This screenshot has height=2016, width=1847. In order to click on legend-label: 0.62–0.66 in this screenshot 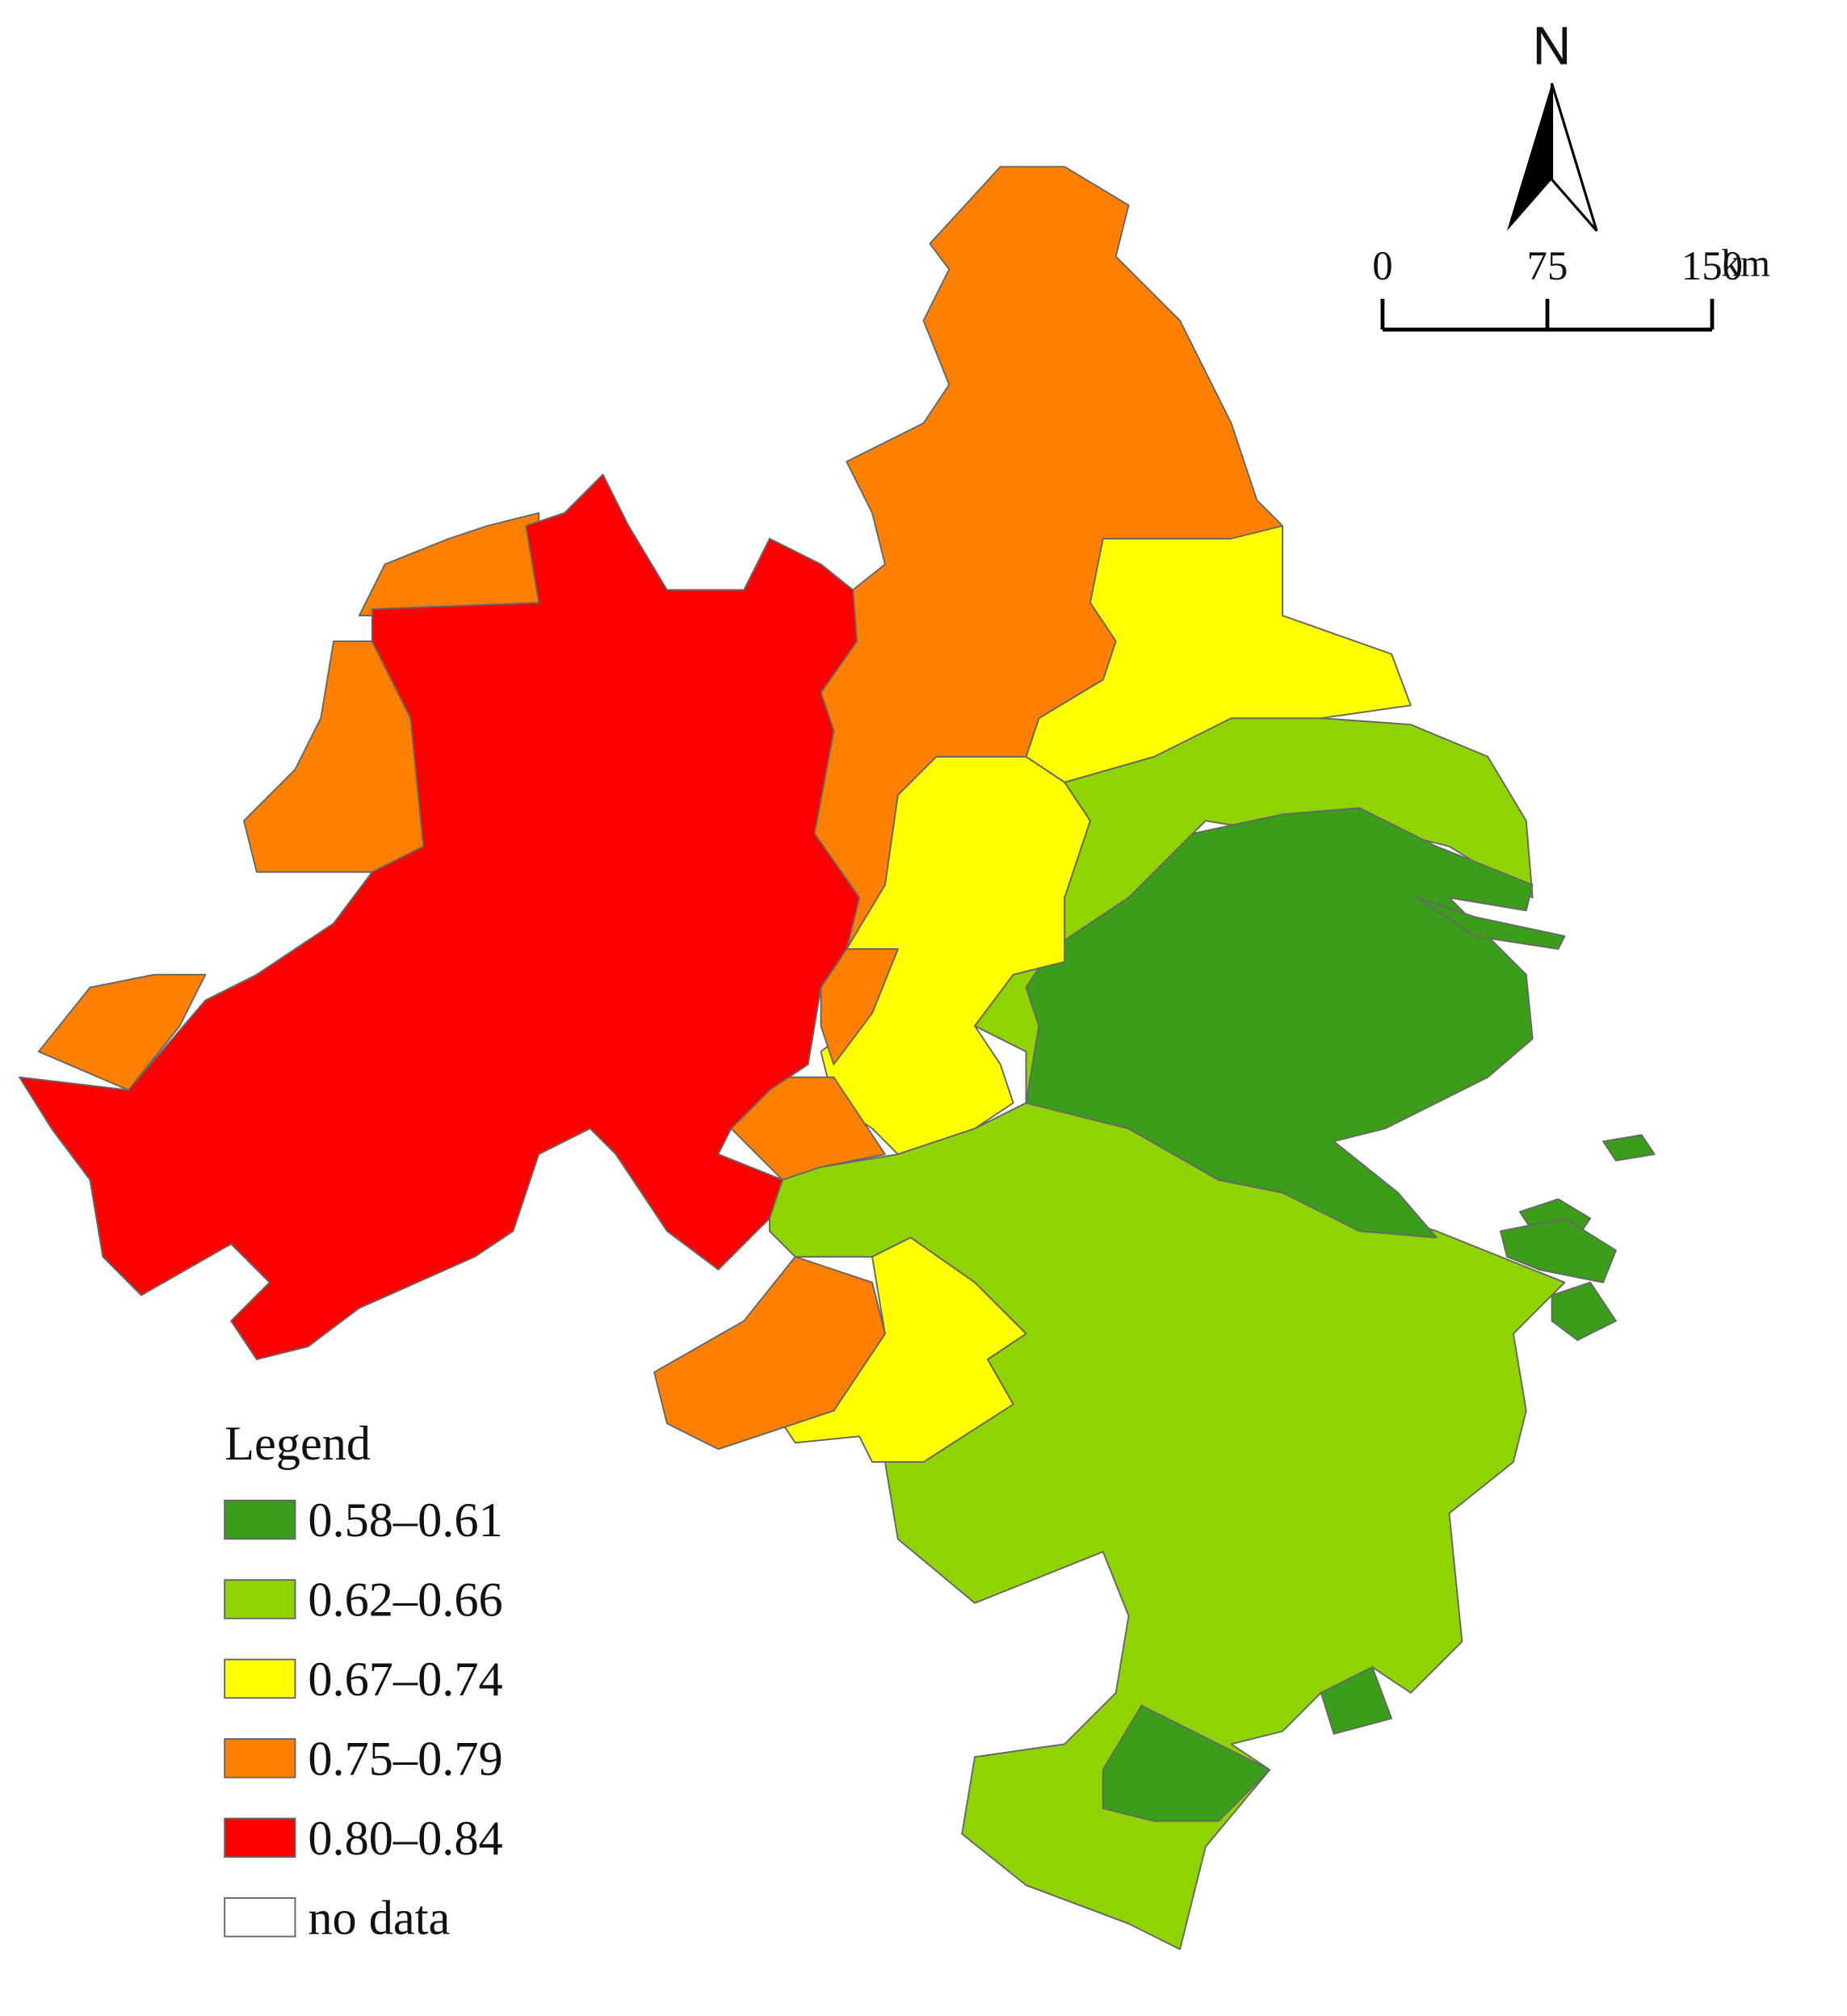, I will do `click(405, 1600)`.